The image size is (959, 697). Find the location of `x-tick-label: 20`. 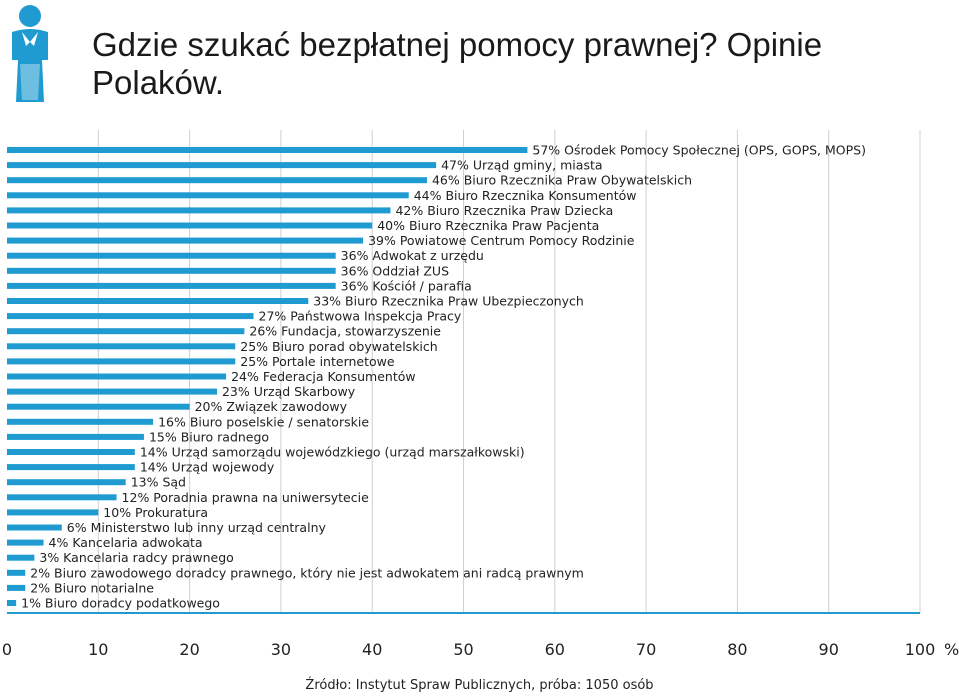

x-tick-label: 20 is located at coordinates (189, 649).